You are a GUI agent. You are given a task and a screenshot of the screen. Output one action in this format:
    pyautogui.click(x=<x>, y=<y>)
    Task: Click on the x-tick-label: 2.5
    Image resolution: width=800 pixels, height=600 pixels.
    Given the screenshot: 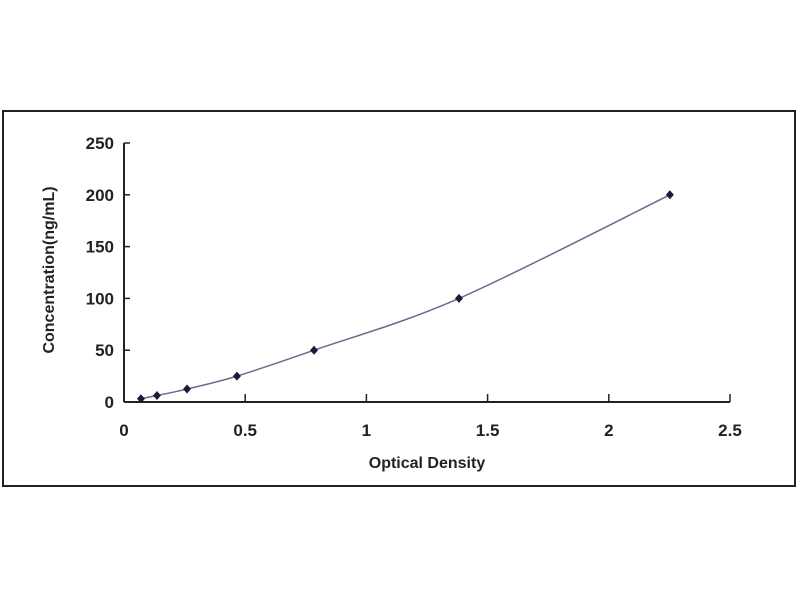 What is the action you would take?
    pyautogui.click(x=730, y=430)
    